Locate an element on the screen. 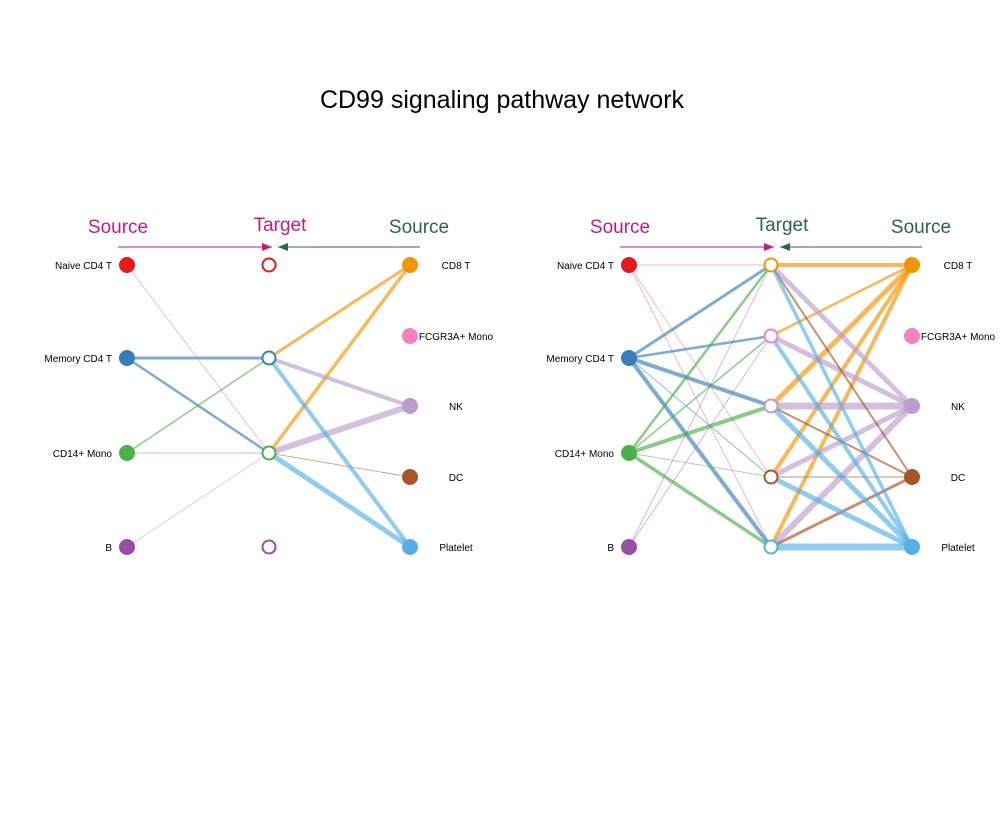 Image resolution: width=1004 pixels, height=833 pixels. edge-naive-cd4-t-to-dc is located at coordinates (700, 371).